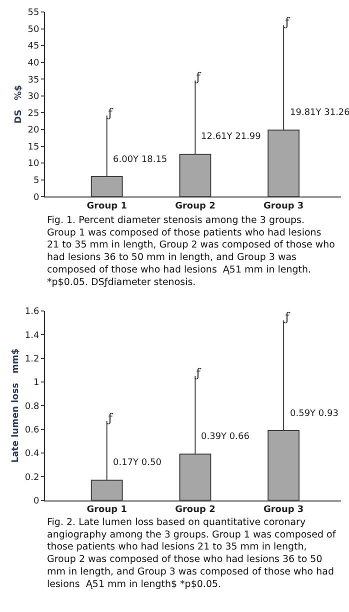 Image resolution: width=349 pixels, height=612 pixels. What do you see at coordinates (32, 477) in the screenshot?
I see `y-tick-label: 0.2` at bounding box center [32, 477].